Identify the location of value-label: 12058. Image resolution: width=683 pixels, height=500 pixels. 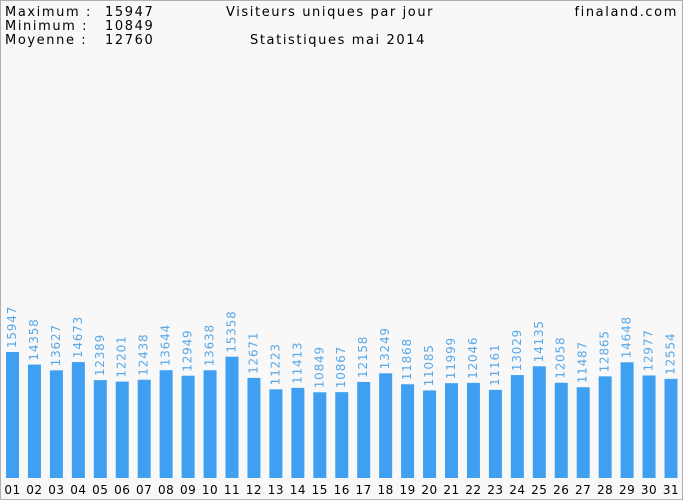
(561, 358).